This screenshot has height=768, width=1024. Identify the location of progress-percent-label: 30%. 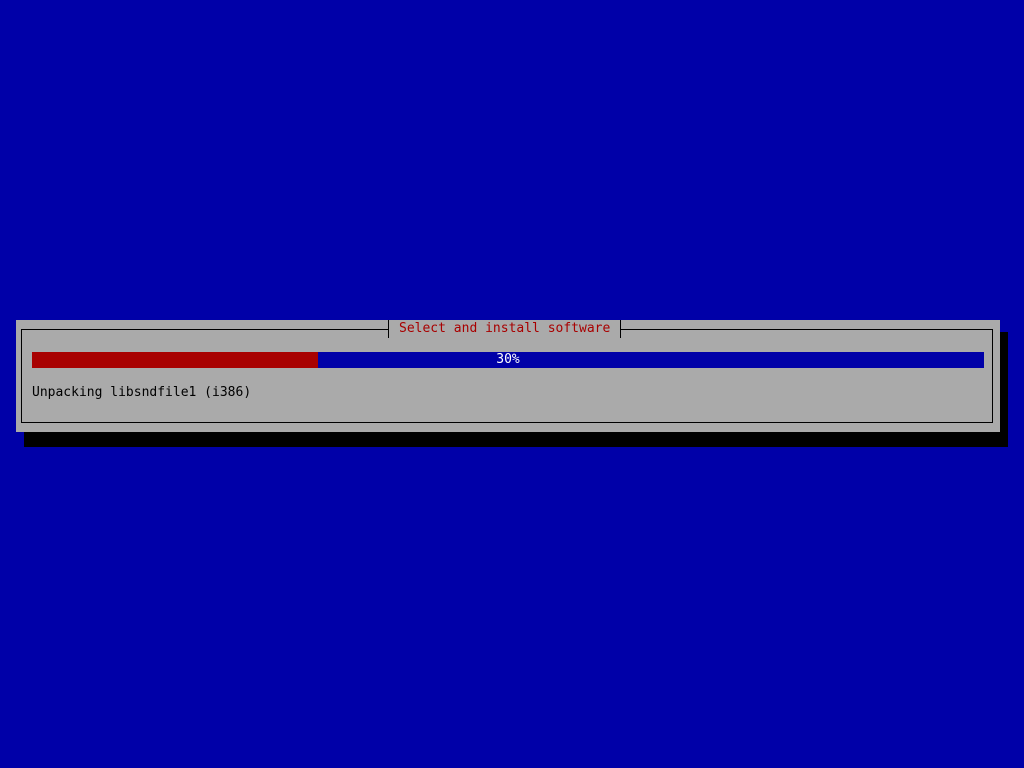
(508, 359).